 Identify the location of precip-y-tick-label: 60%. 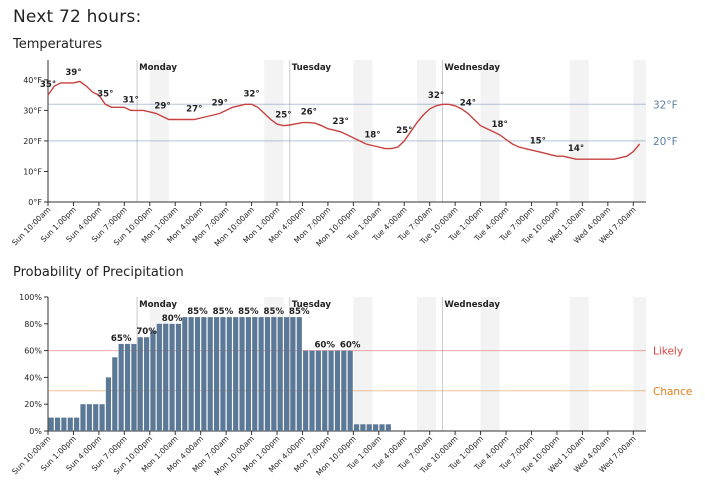
(33, 351).